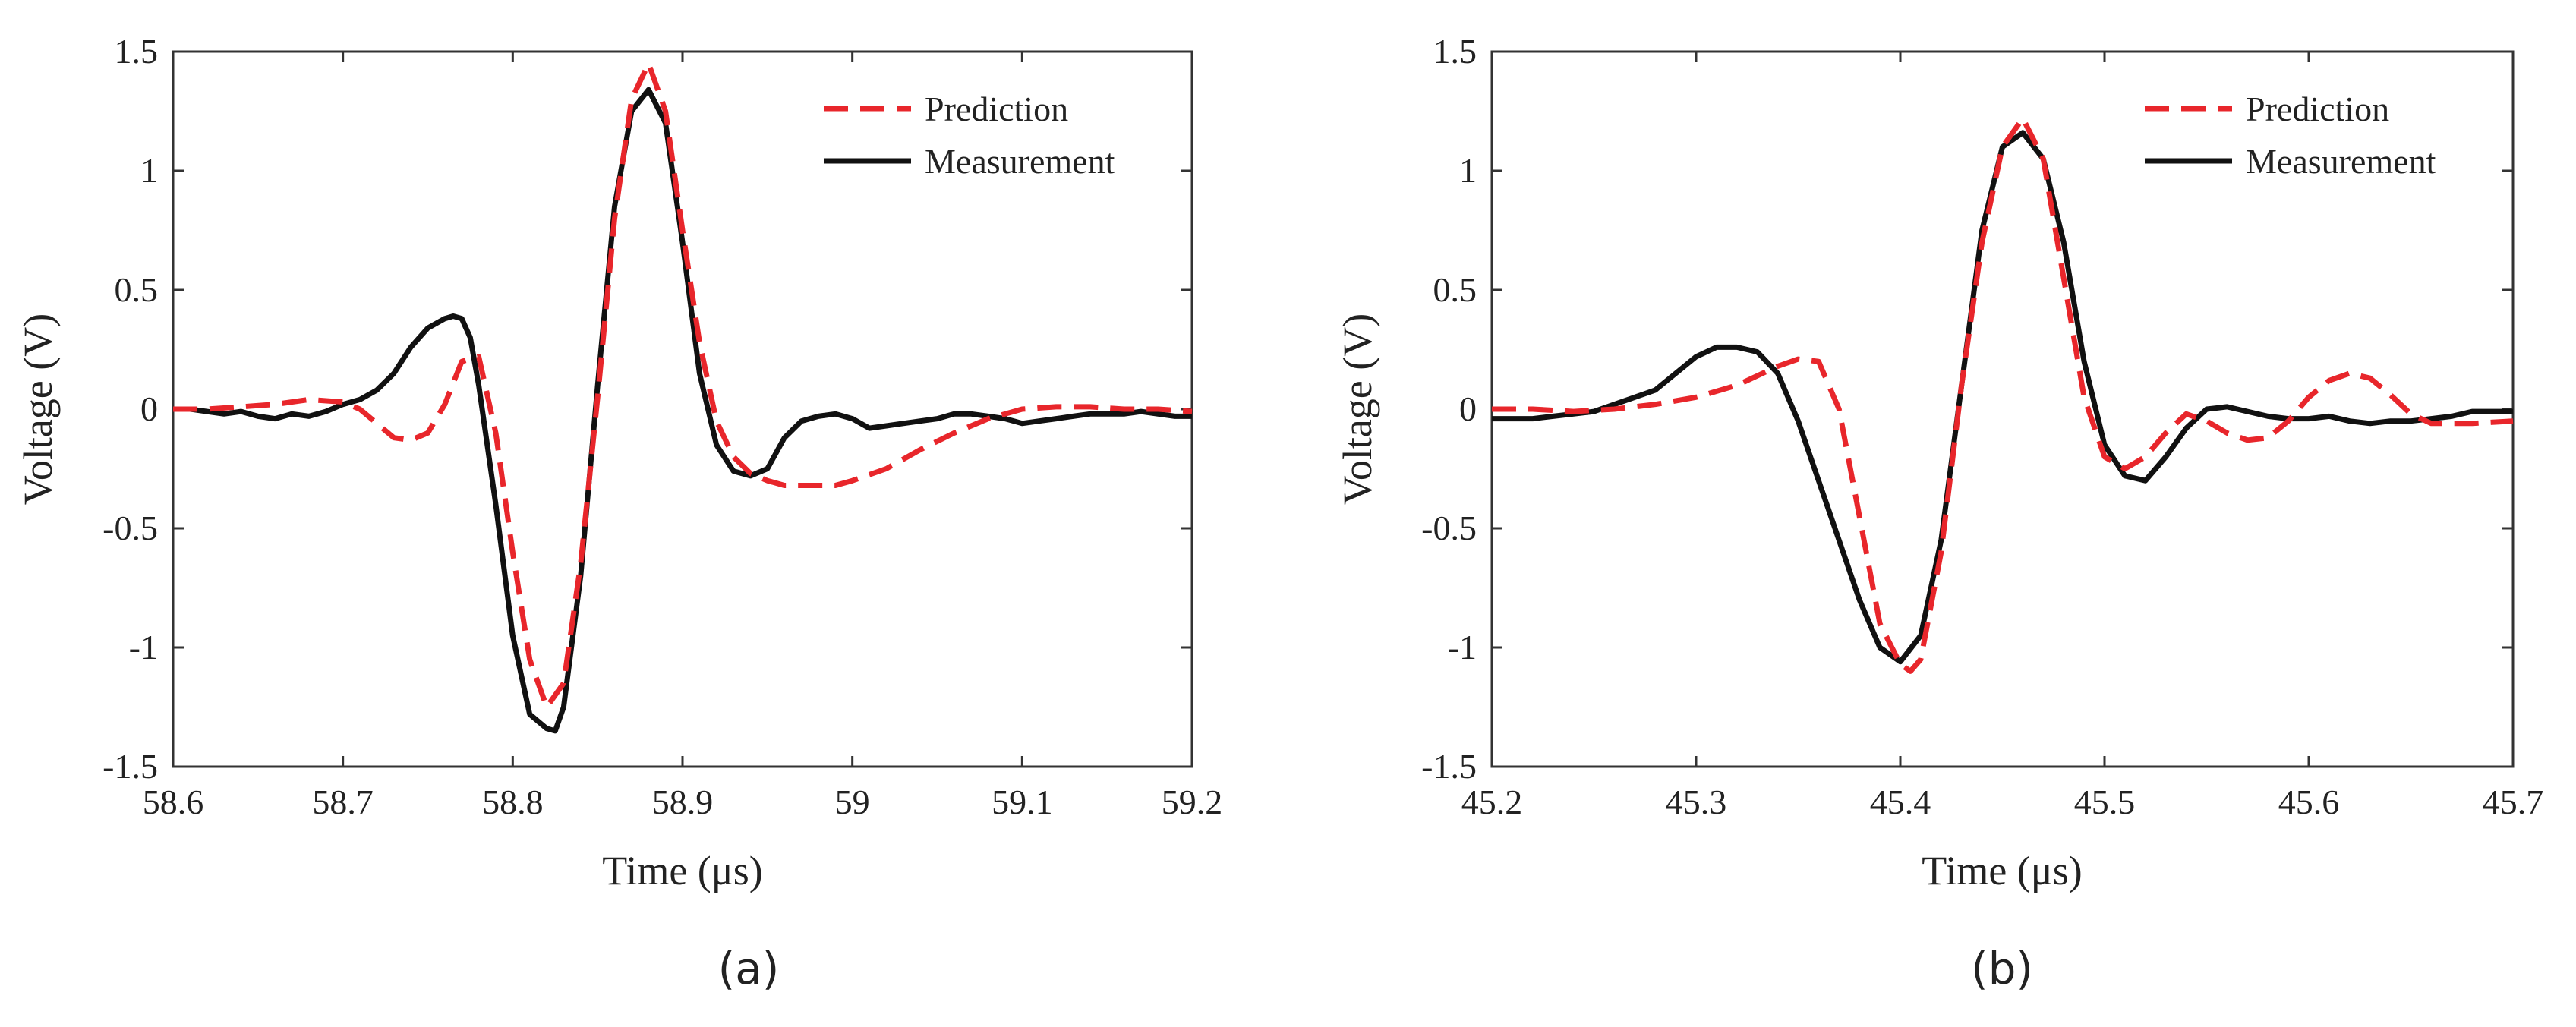  Describe the element at coordinates (1492, 802) in the screenshot. I see `x-tick-label: 45.2` at that location.